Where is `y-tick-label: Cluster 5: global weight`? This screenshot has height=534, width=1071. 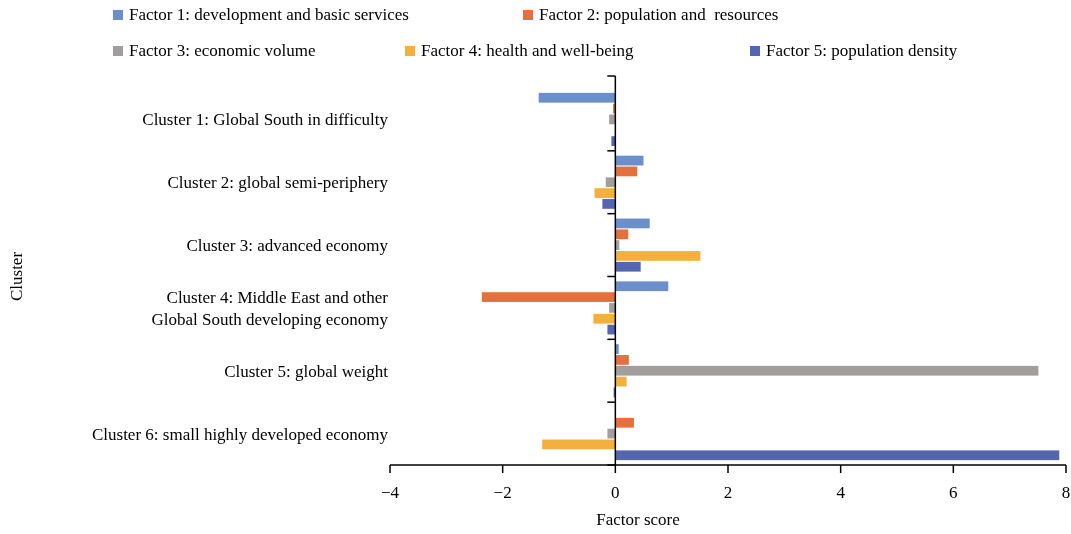
y-tick-label: Cluster 5: global weight is located at coordinates (306, 371).